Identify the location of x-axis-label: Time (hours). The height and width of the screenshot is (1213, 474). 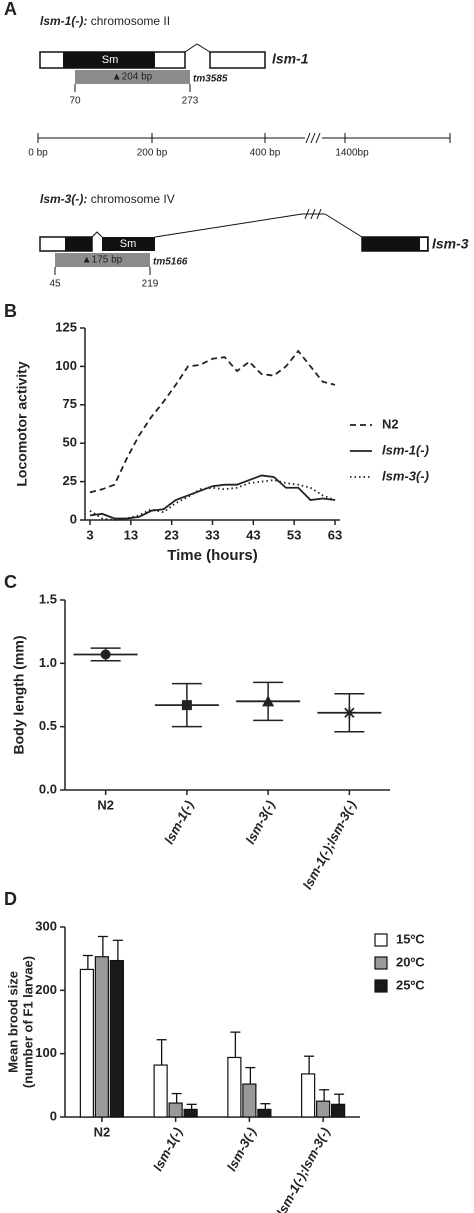
(212, 555).